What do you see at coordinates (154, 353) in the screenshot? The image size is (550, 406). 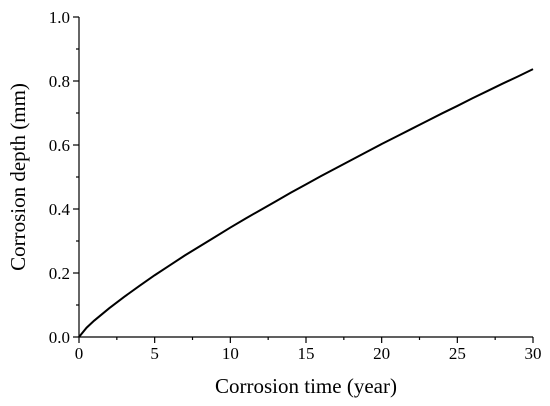 I see `x-tick-label: 5` at bounding box center [154, 353].